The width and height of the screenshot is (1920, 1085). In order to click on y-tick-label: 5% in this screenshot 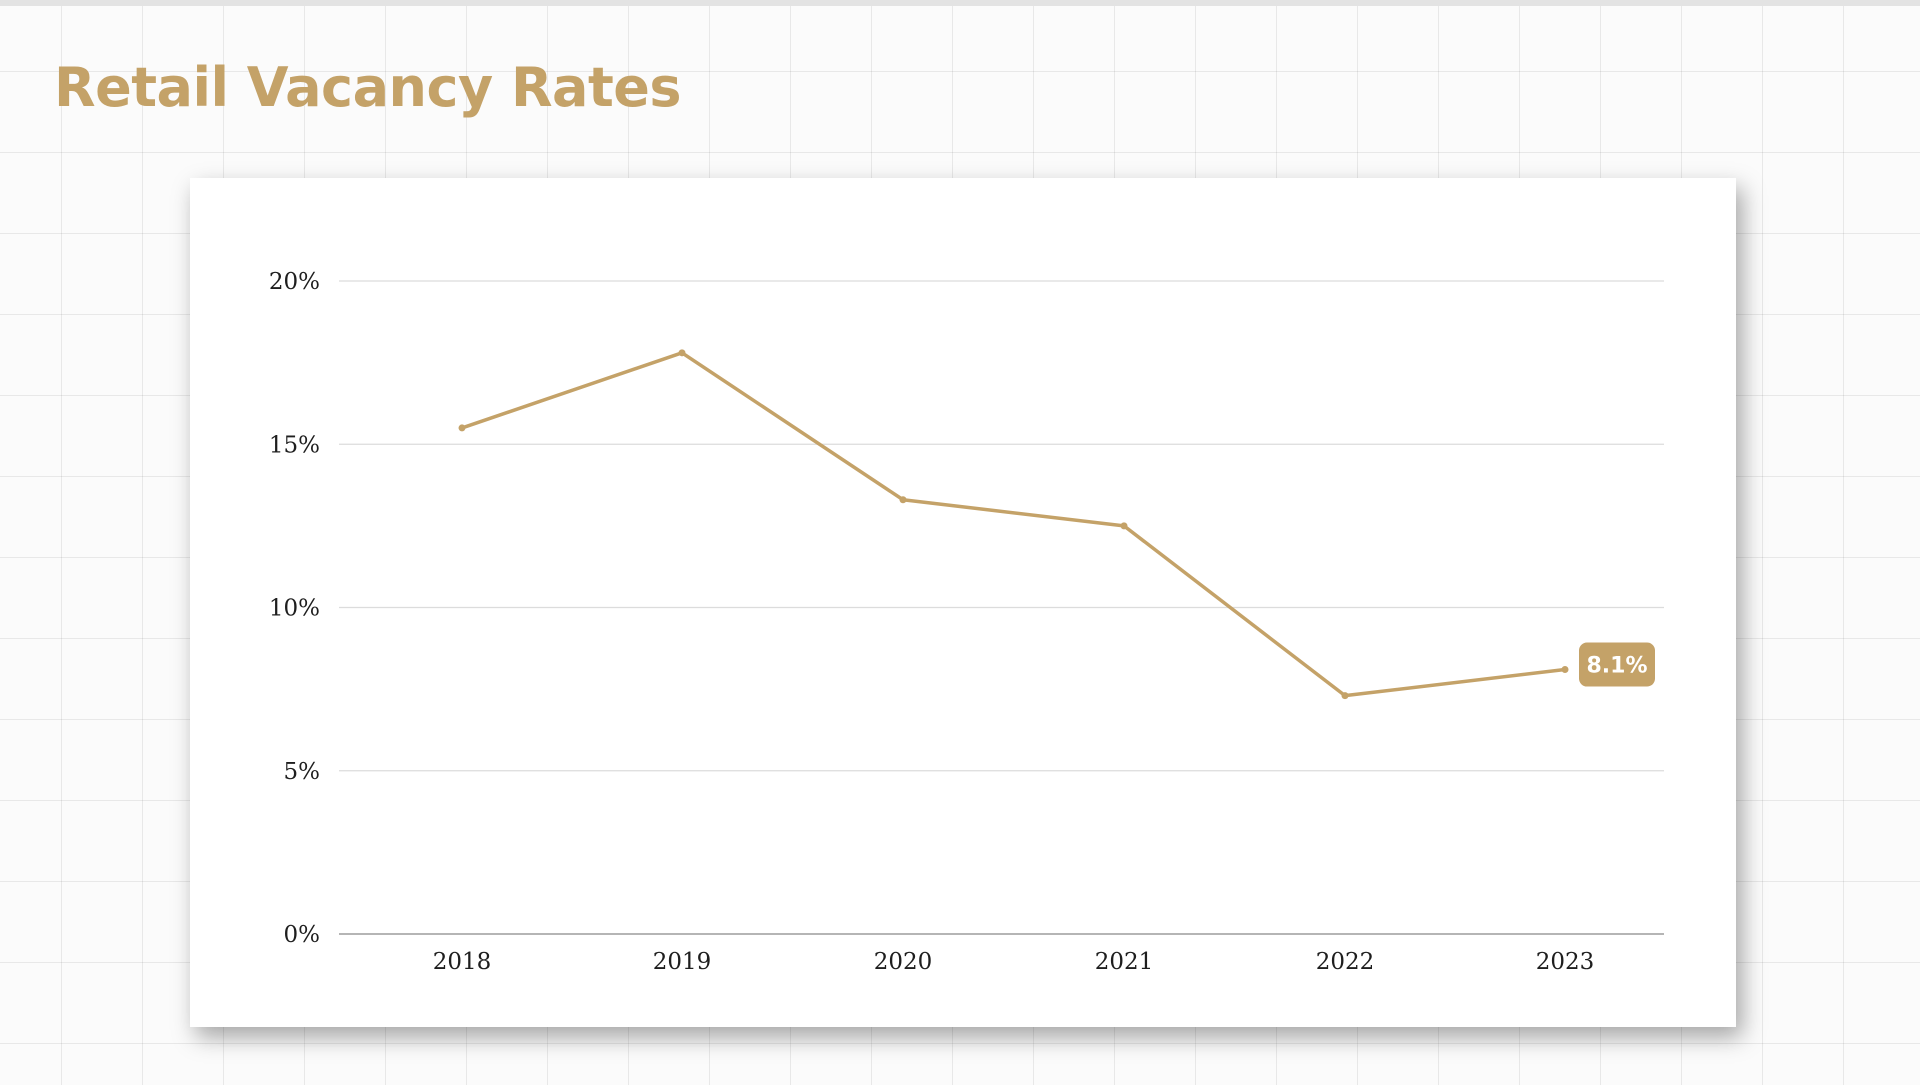, I will do `click(302, 772)`.